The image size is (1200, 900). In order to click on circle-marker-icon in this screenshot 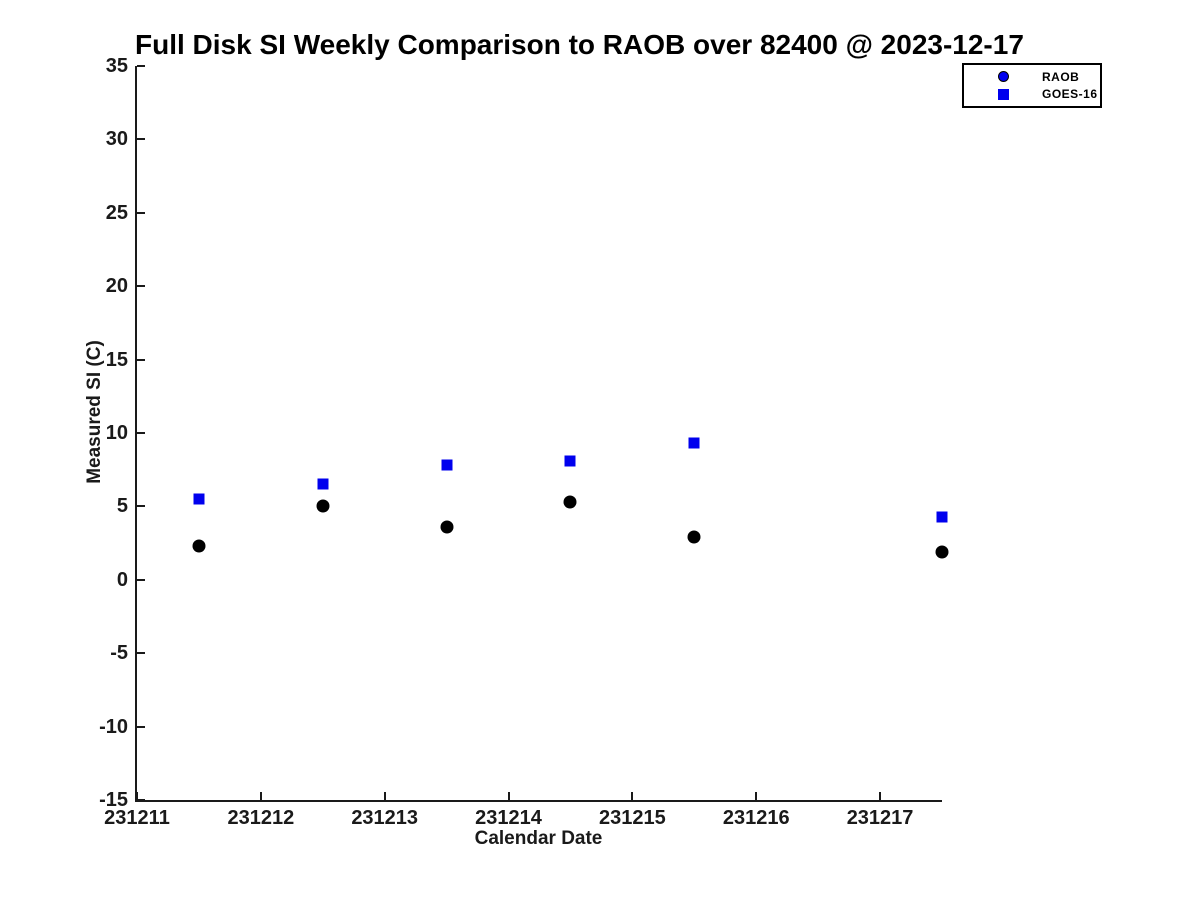, I will do `click(1003, 77)`.